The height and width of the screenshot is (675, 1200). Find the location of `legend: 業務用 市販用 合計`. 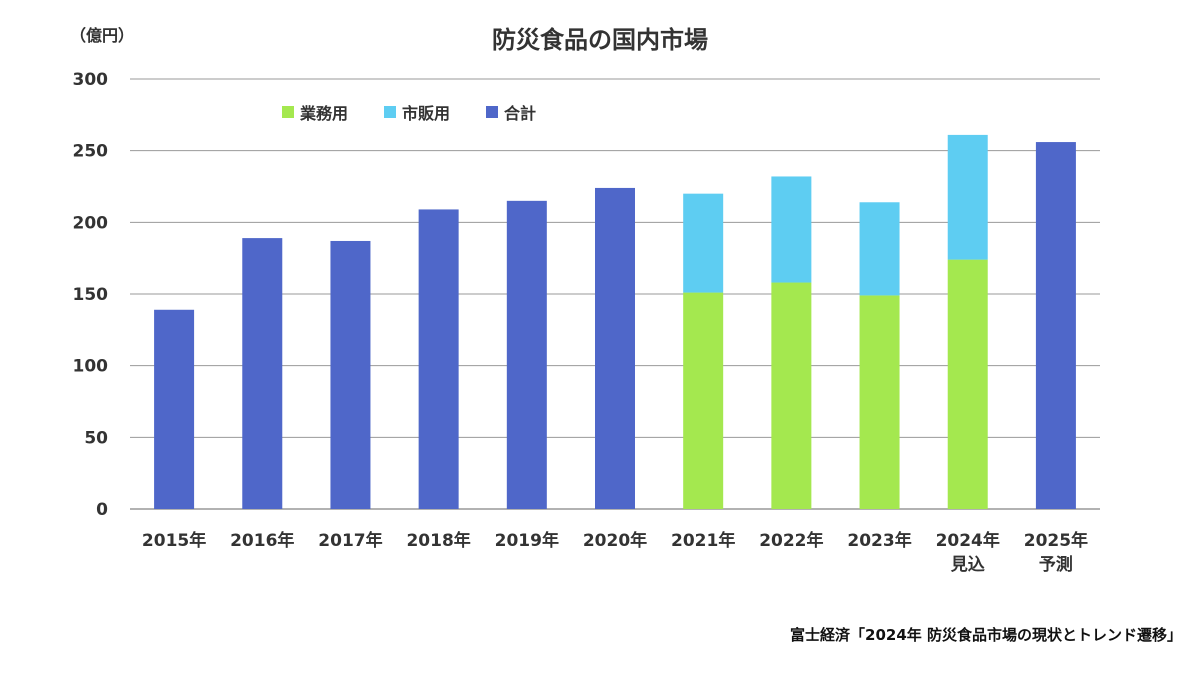

legend: 業務用 市販用 合計 is located at coordinates (409, 112).